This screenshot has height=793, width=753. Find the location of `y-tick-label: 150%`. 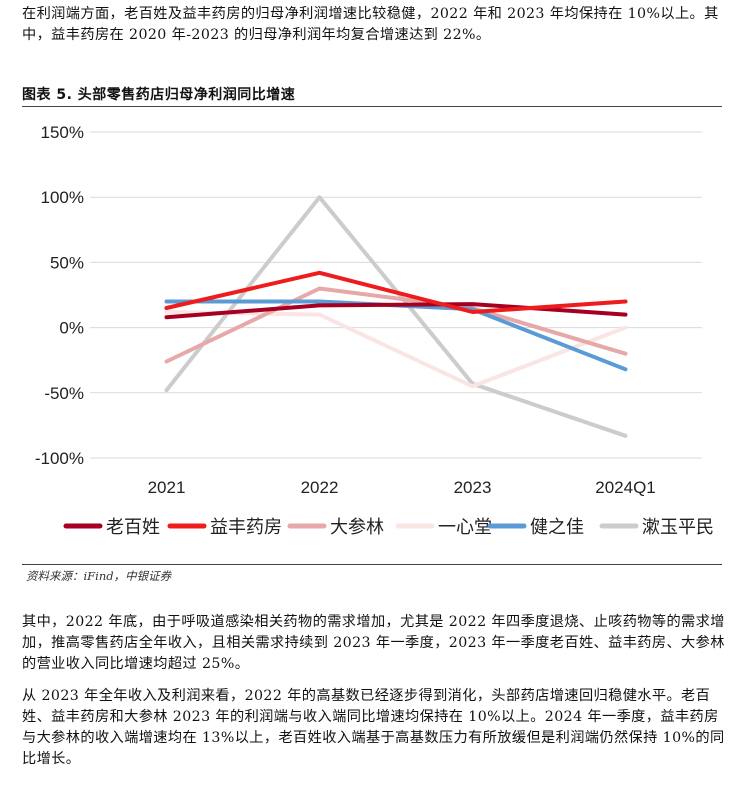

y-tick-label: 150% is located at coordinates (62, 132).